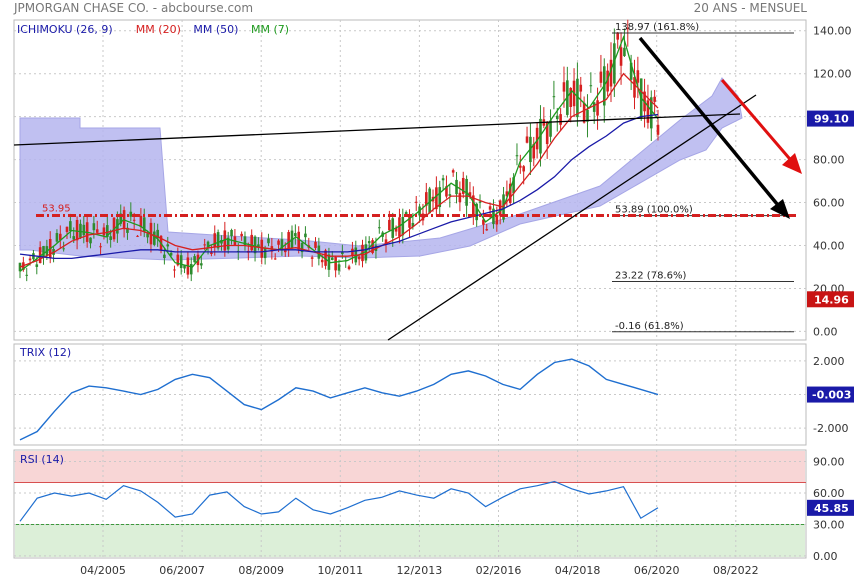 The height and width of the screenshot is (580, 855). I want to click on x-tick-label: 06/2020, so click(657, 570).